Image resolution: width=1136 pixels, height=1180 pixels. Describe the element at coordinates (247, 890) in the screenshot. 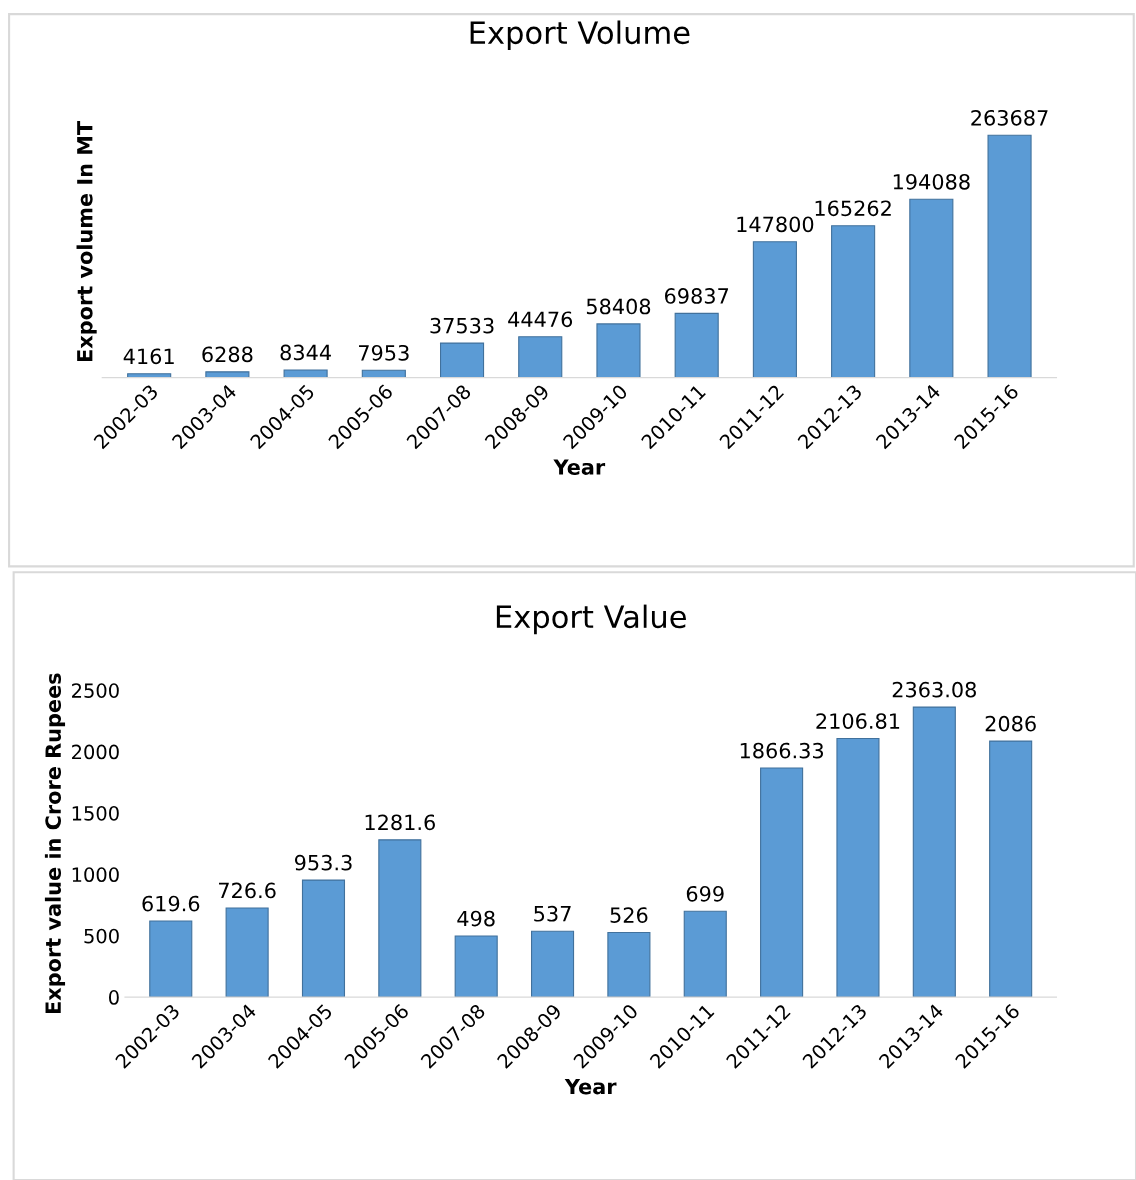

I see `data-label: 726.6` at that location.